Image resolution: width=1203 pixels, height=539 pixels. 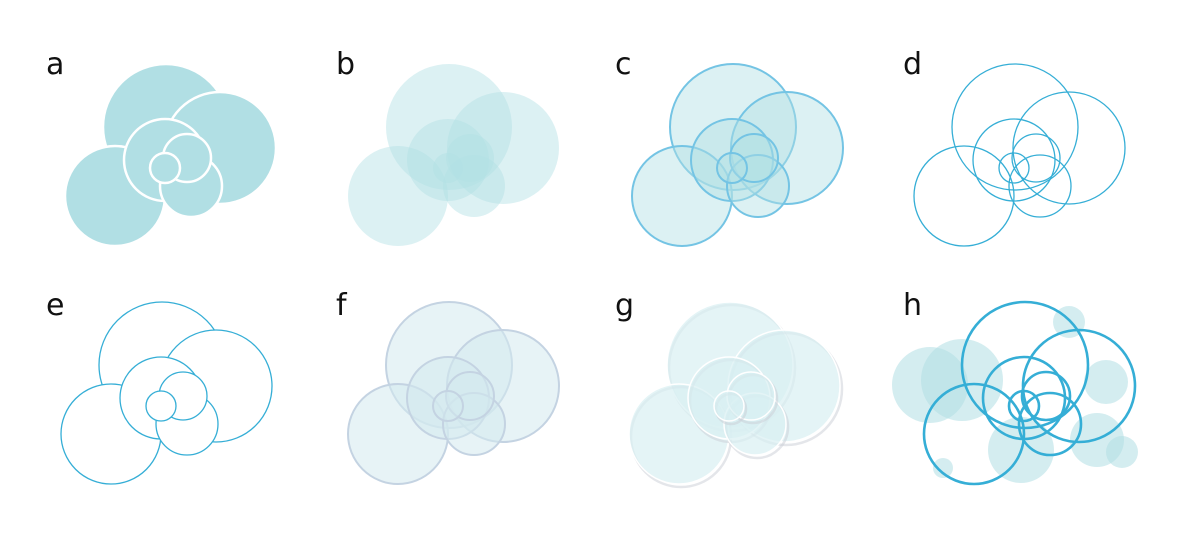 I want to click on panel-label: d, so click(x=912, y=64).